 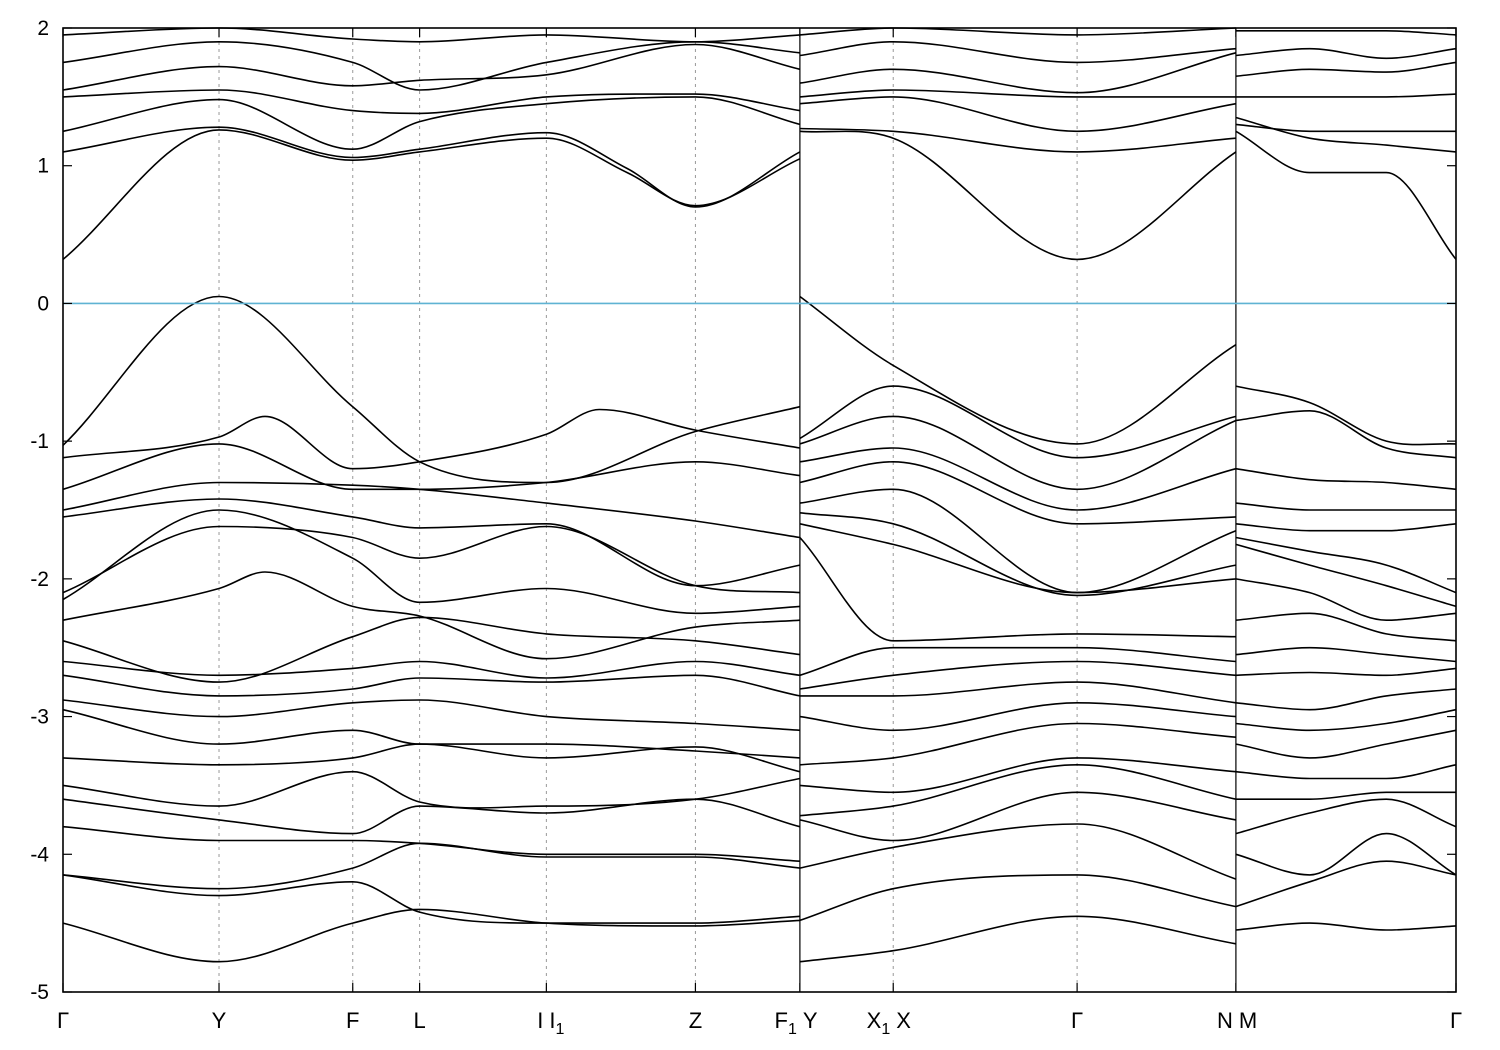 What do you see at coordinates (1346, 672) in the screenshot?
I see `band-line-s3-b18` at bounding box center [1346, 672].